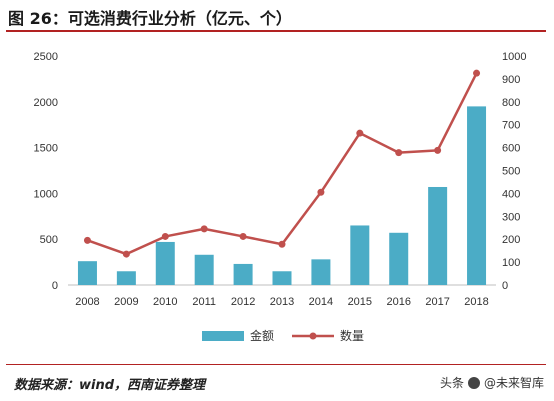 The height and width of the screenshot is (401, 554). Describe the element at coordinates (49, 240) in the screenshot. I see `y-left-tick-label: 500` at that location.